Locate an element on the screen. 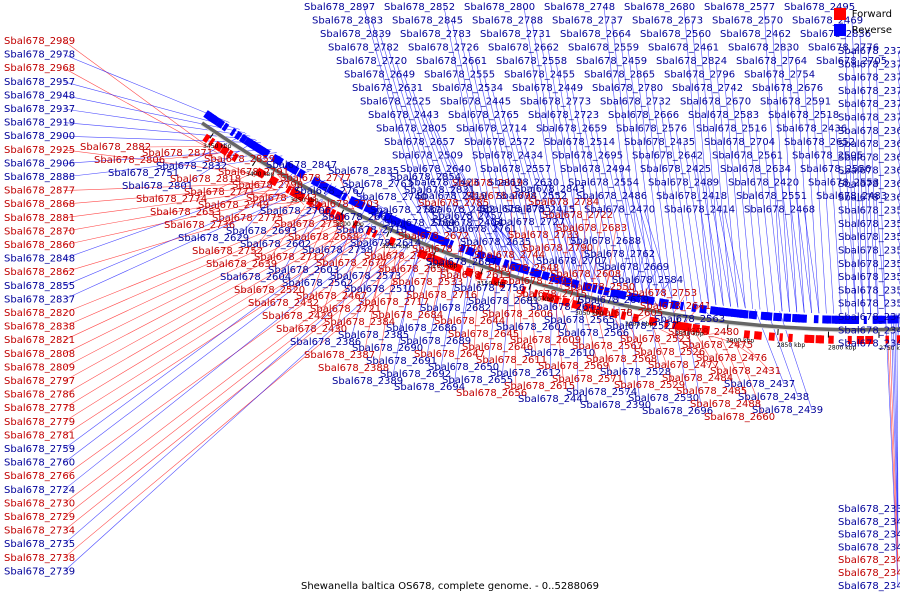  gene-label: Sbal678_2659 is located at coordinates (571, 129).